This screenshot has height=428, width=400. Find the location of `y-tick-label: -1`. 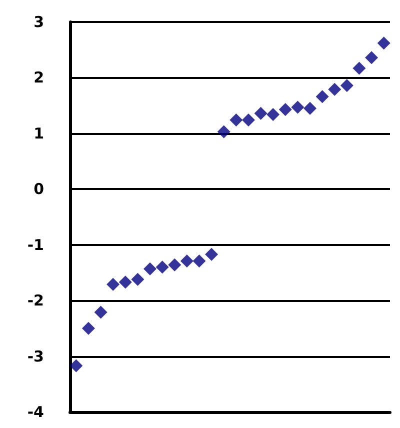

y-tick-label: -1 is located at coordinates (35, 245).